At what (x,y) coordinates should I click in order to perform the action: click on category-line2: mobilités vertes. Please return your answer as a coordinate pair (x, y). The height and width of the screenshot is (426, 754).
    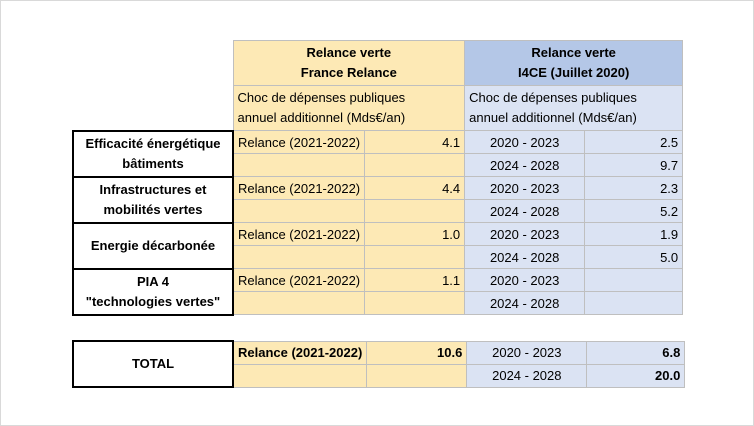
    Looking at the image, I should click on (153, 209).